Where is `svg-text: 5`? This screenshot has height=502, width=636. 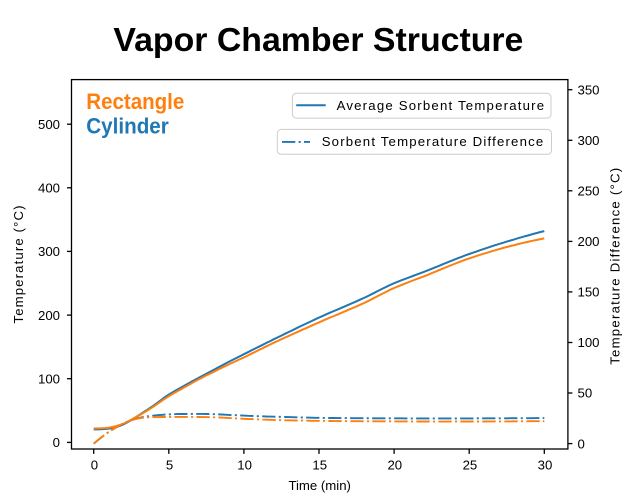
svg-text: 5 is located at coordinates (169, 465).